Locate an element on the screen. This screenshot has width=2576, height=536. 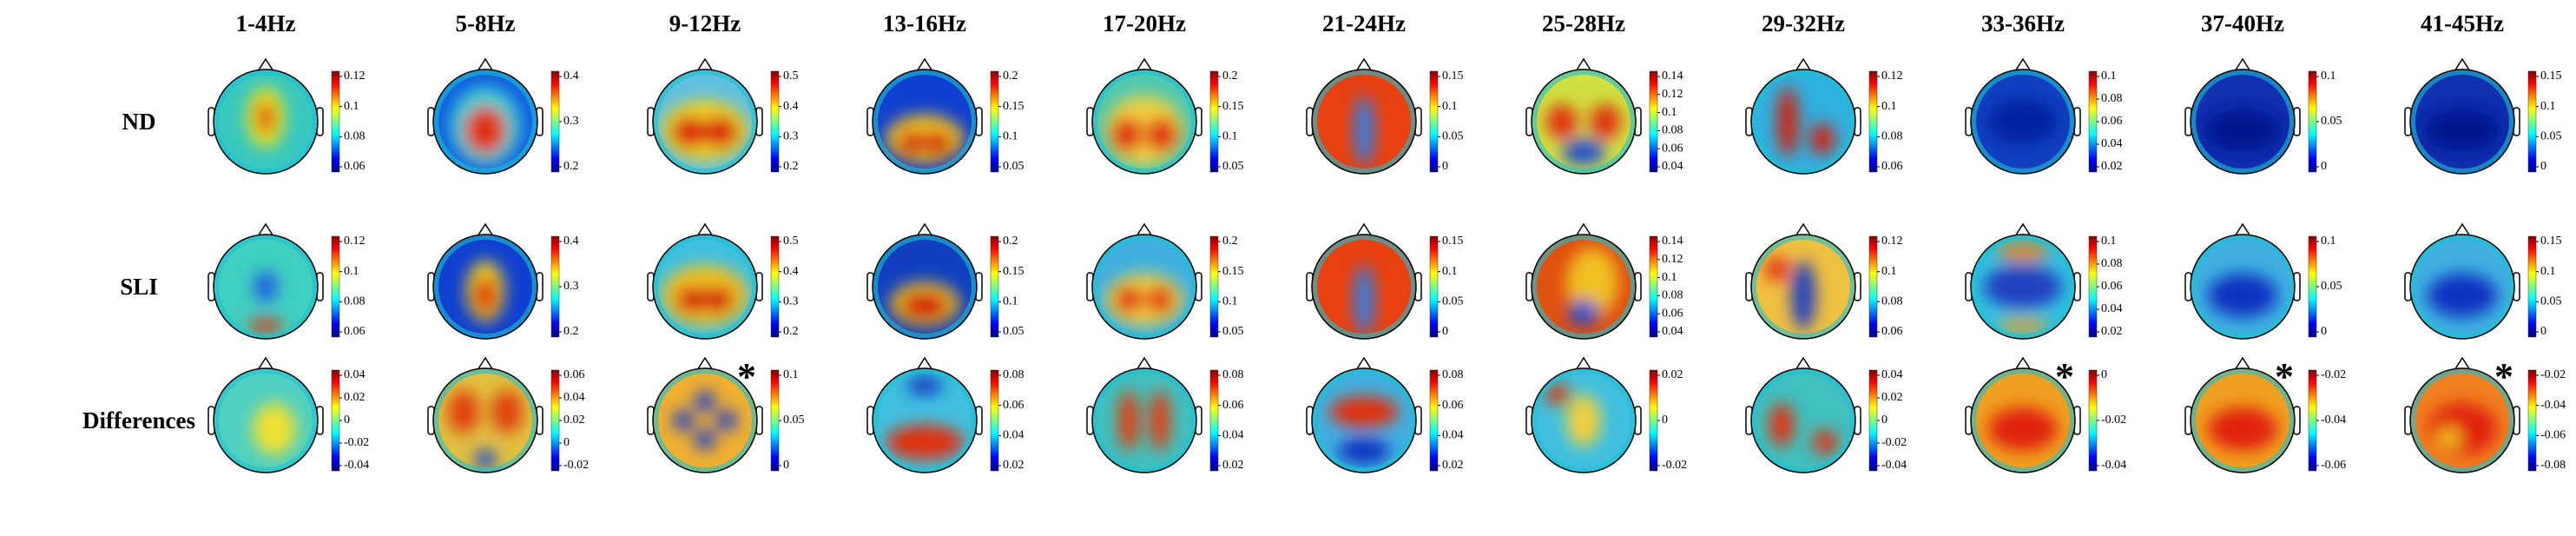
significance-mark: * is located at coordinates (2284, 376).